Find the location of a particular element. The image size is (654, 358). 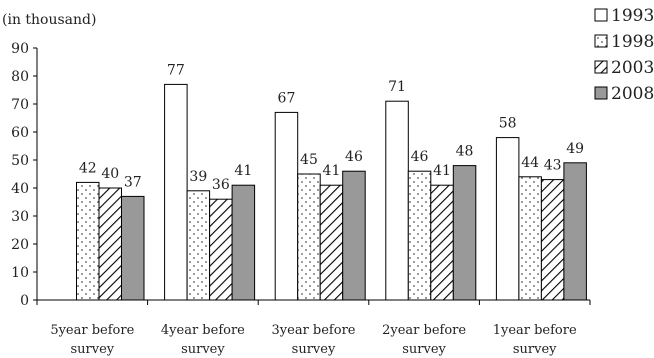

data-label: 44 is located at coordinates (530, 163).